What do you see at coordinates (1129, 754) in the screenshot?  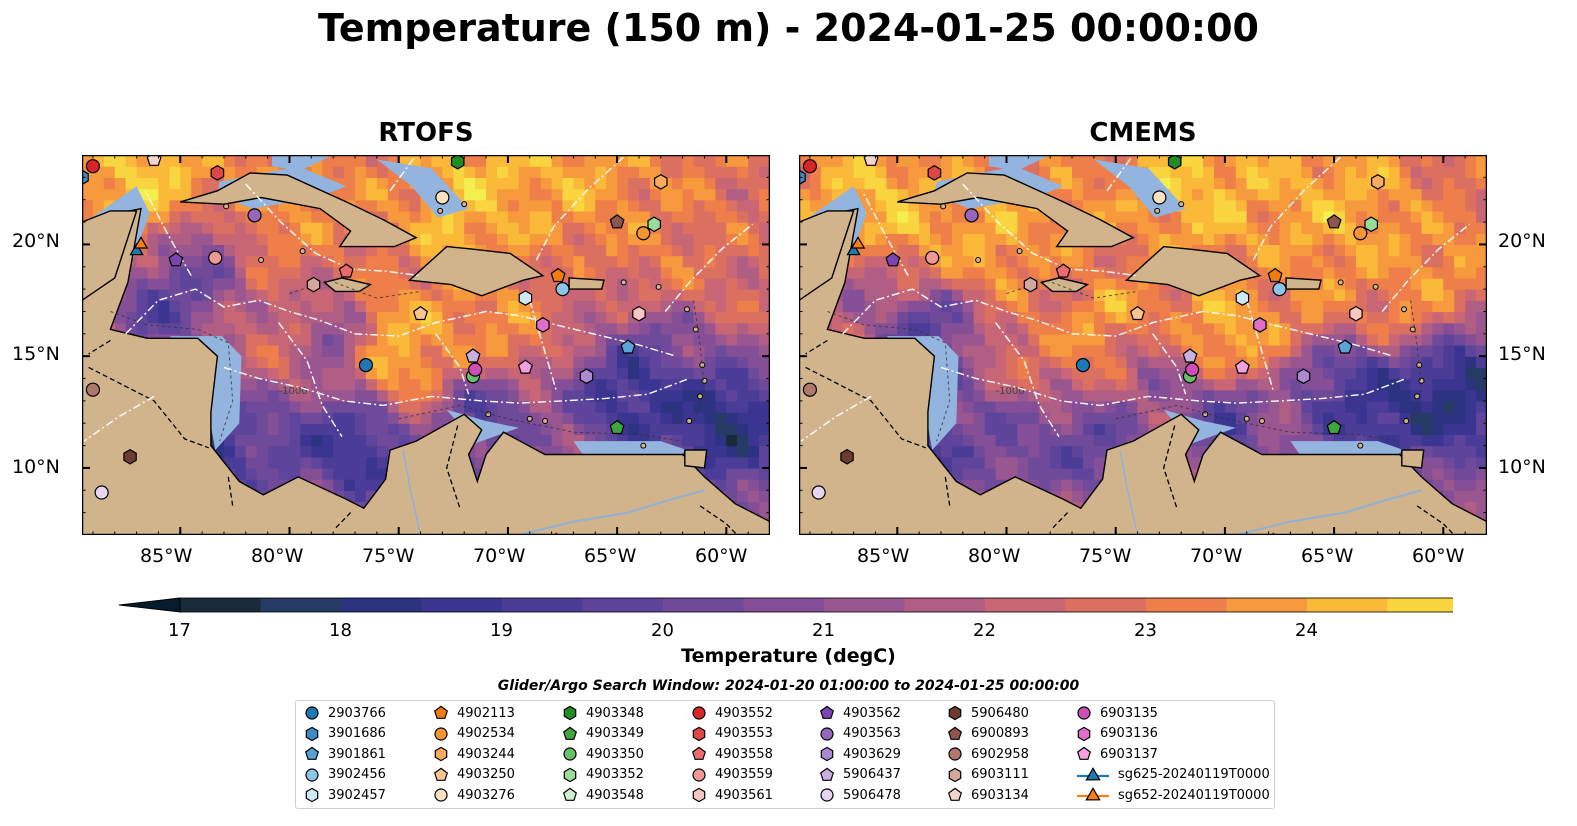 I see `legend-label: 6903137` at bounding box center [1129, 754].